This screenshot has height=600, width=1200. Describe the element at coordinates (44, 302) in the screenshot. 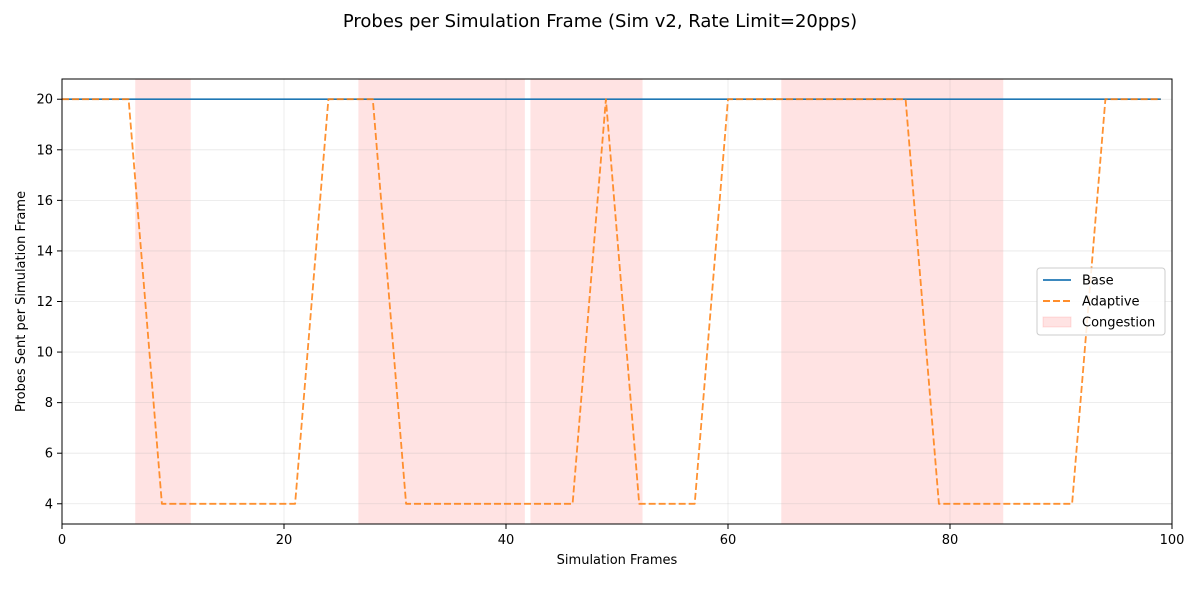

I see `y-tick-label: 12` at that location.